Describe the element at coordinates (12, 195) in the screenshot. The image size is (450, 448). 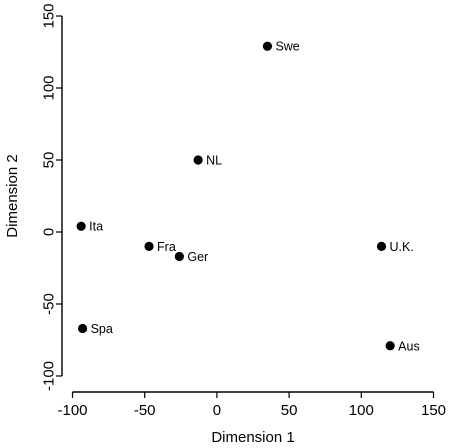
I see `y-axis-title: Dimension 2` at that location.